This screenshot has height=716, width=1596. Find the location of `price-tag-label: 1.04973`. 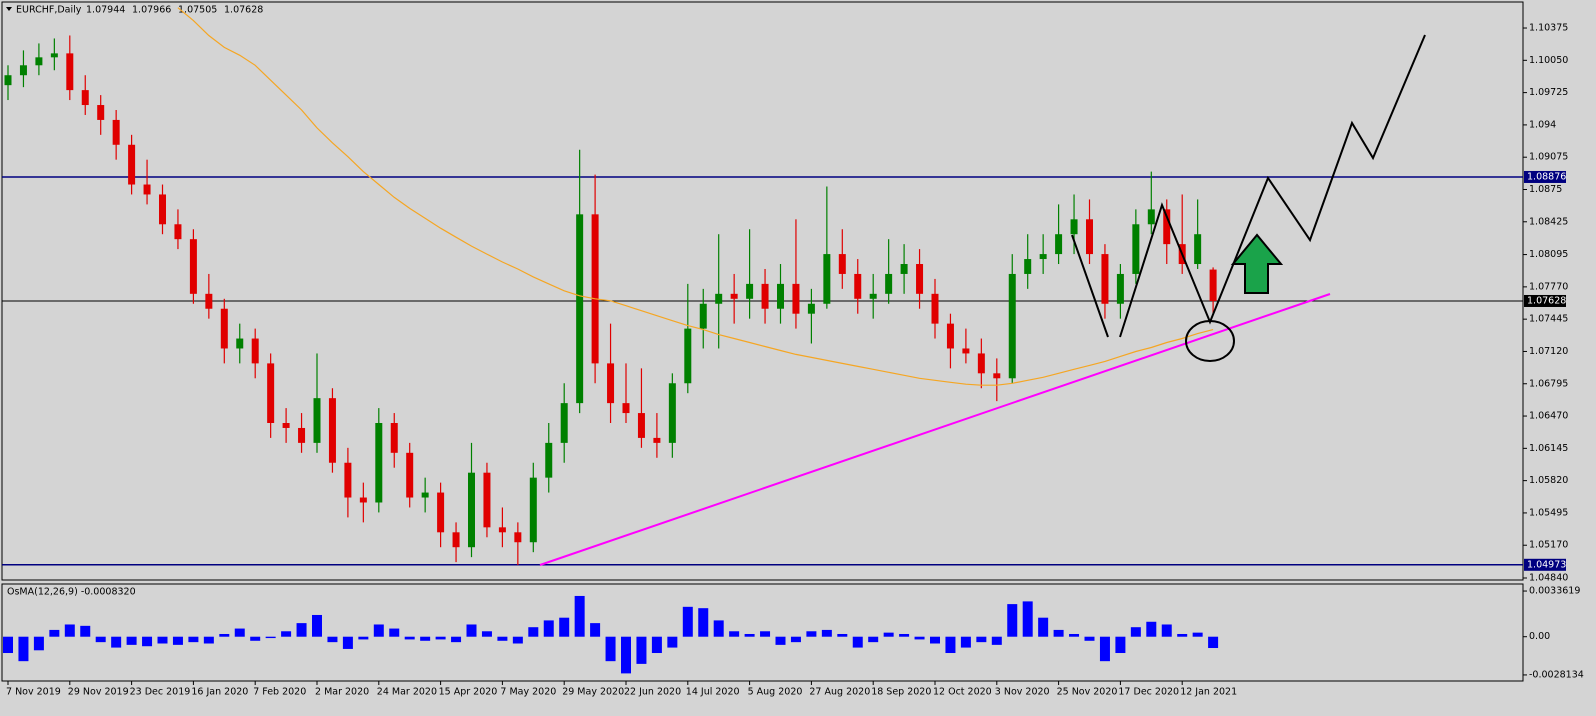

price-tag-label: 1.04973 is located at coordinates (1546, 564).